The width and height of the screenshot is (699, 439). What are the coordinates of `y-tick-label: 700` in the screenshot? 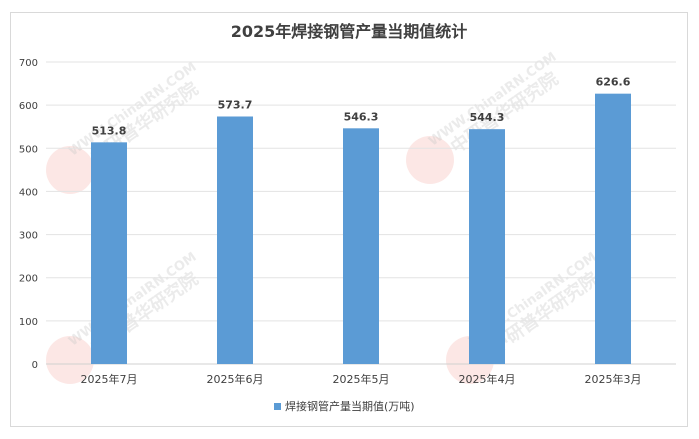 It's located at (28, 63).